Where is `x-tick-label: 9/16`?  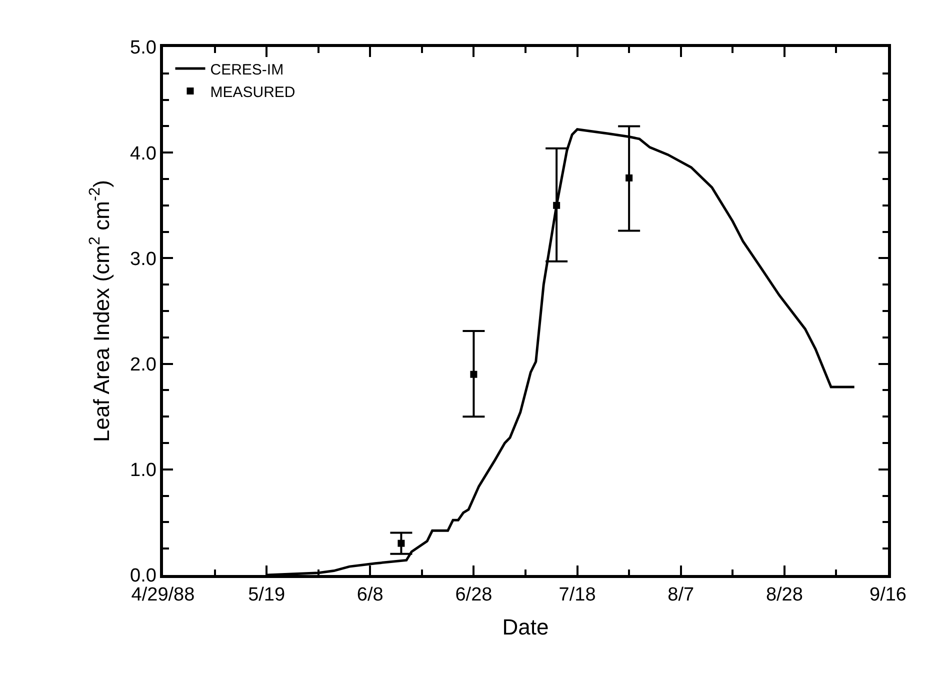 x-tick-label: 9/16 is located at coordinates (888, 595).